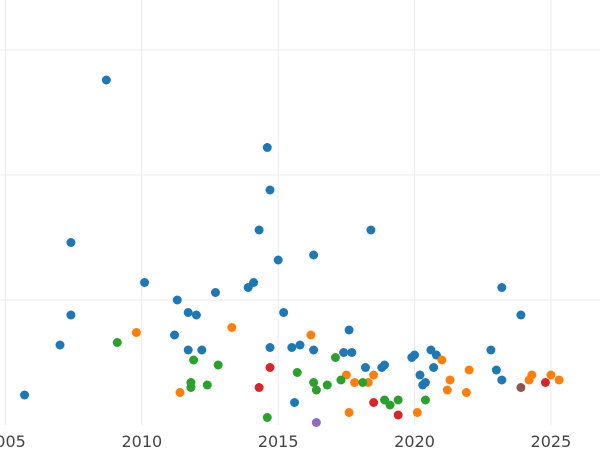 The height and width of the screenshot is (450, 600). Describe the element at coordinates (13, 441) in the screenshot. I see `x-tick-label-0: 2005` at that location.